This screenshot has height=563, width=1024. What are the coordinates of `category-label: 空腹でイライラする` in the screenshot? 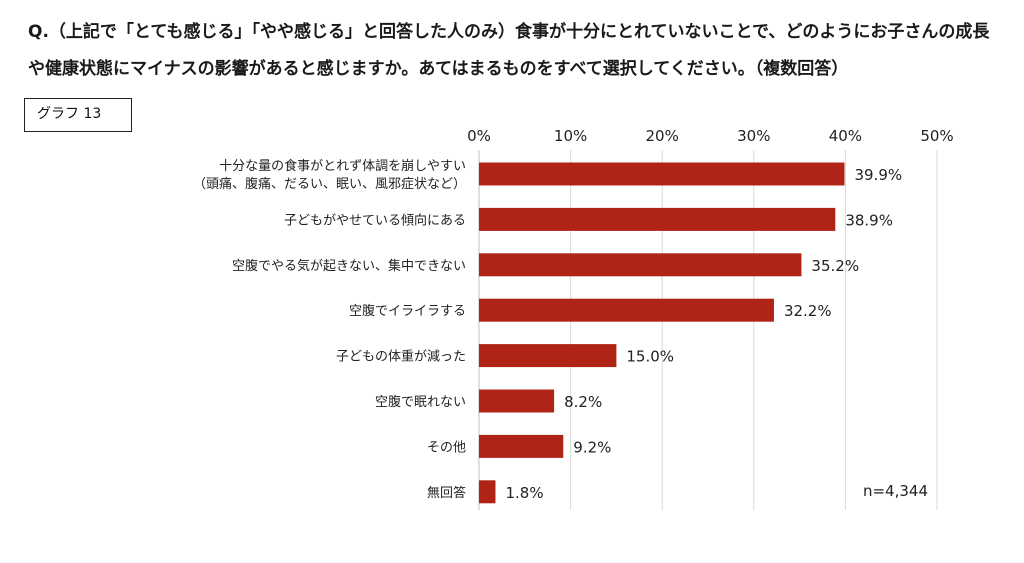 It's located at (407, 311).